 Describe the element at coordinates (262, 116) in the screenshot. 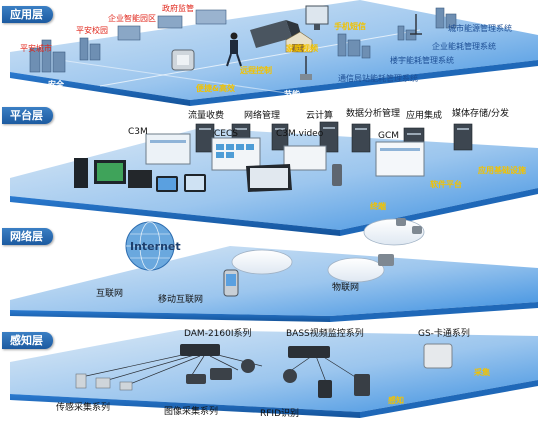

I see `label-network-management: 网络管理` at that location.